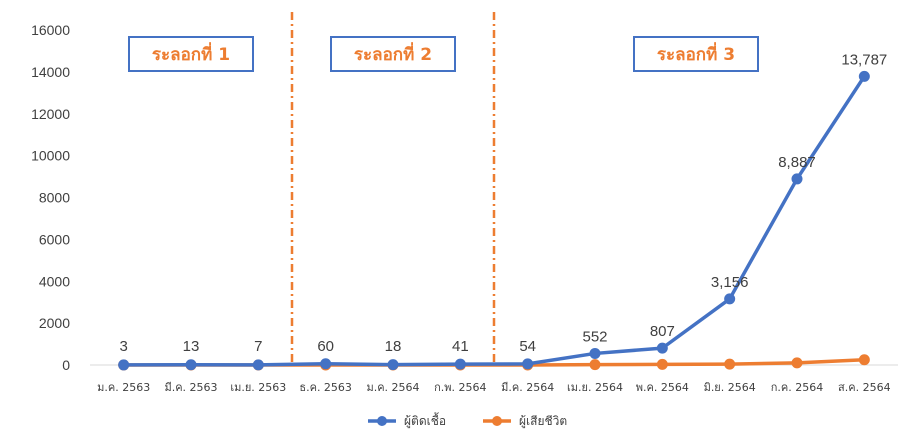  What do you see at coordinates (190, 387) in the screenshot?
I see `x-tick-label: มี.ค. 2563` at bounding box center [190, 387].